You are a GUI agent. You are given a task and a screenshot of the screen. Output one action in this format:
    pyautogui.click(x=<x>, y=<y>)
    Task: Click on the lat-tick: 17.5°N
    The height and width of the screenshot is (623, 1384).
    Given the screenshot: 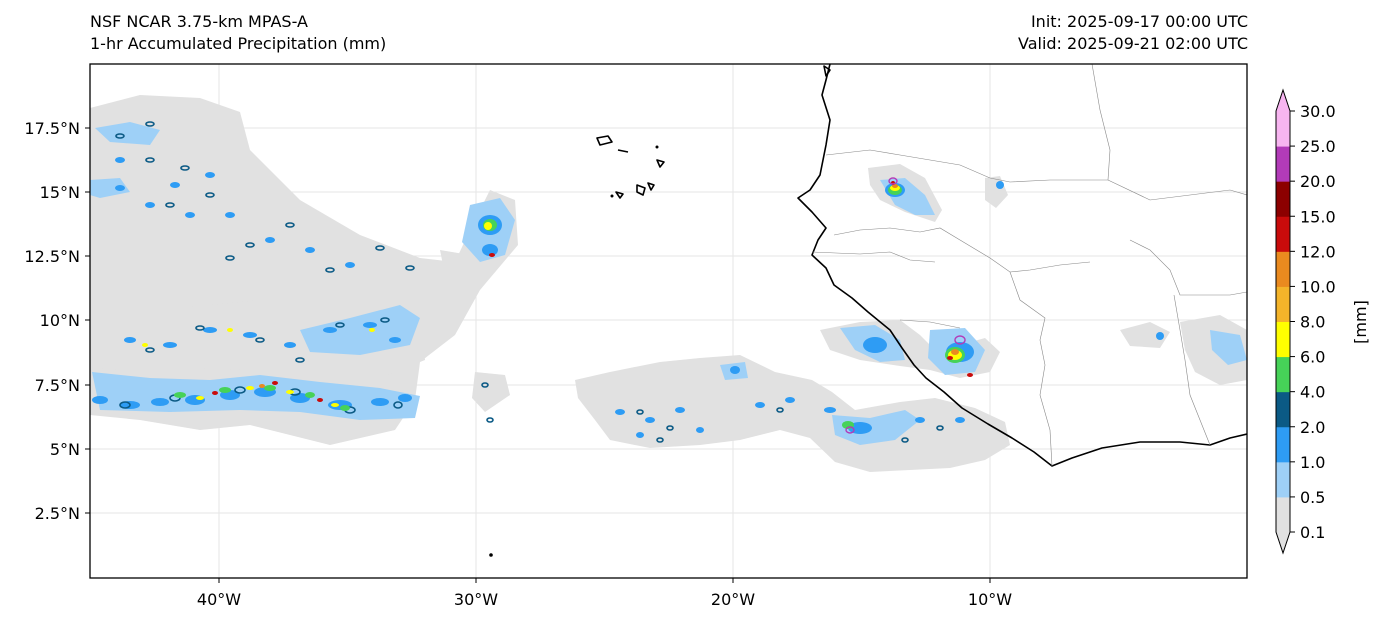 What is the action you would take?
    pyautogui.click(x=52, y=128)
    